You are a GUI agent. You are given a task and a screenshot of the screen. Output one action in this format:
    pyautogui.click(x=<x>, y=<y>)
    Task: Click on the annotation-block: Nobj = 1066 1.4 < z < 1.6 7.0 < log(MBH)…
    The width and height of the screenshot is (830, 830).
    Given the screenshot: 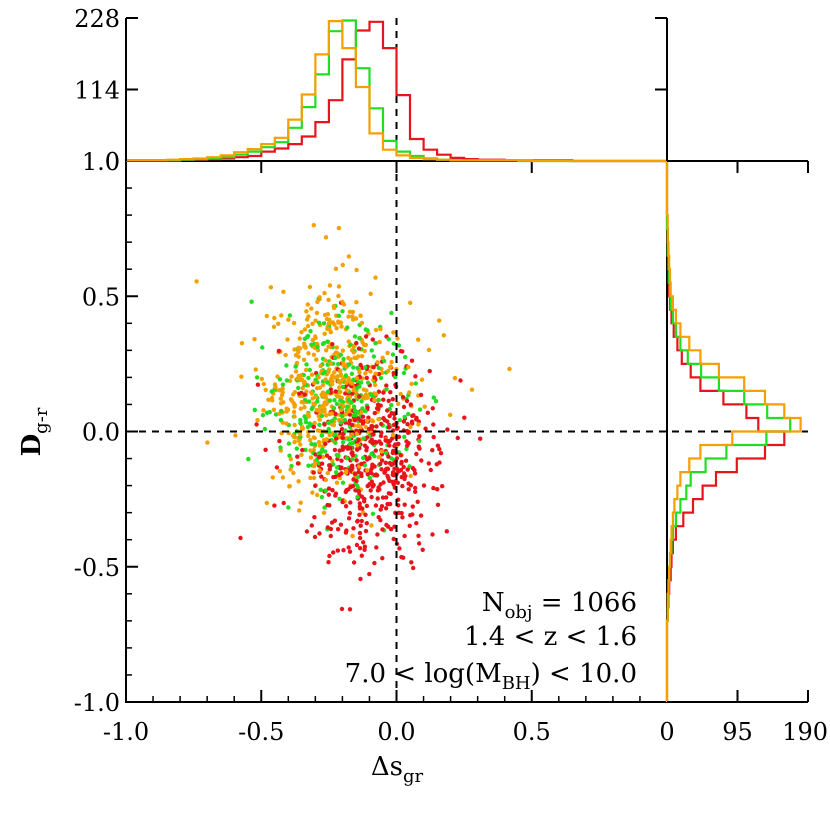 What is the action you would take?
    pyautogui.click(x=491, y=641)
    